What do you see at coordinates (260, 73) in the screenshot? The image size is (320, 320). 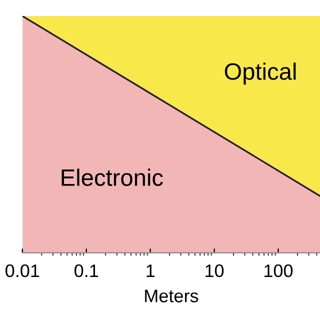 I see `series-label: Optical` at bounding box center [260, 73].